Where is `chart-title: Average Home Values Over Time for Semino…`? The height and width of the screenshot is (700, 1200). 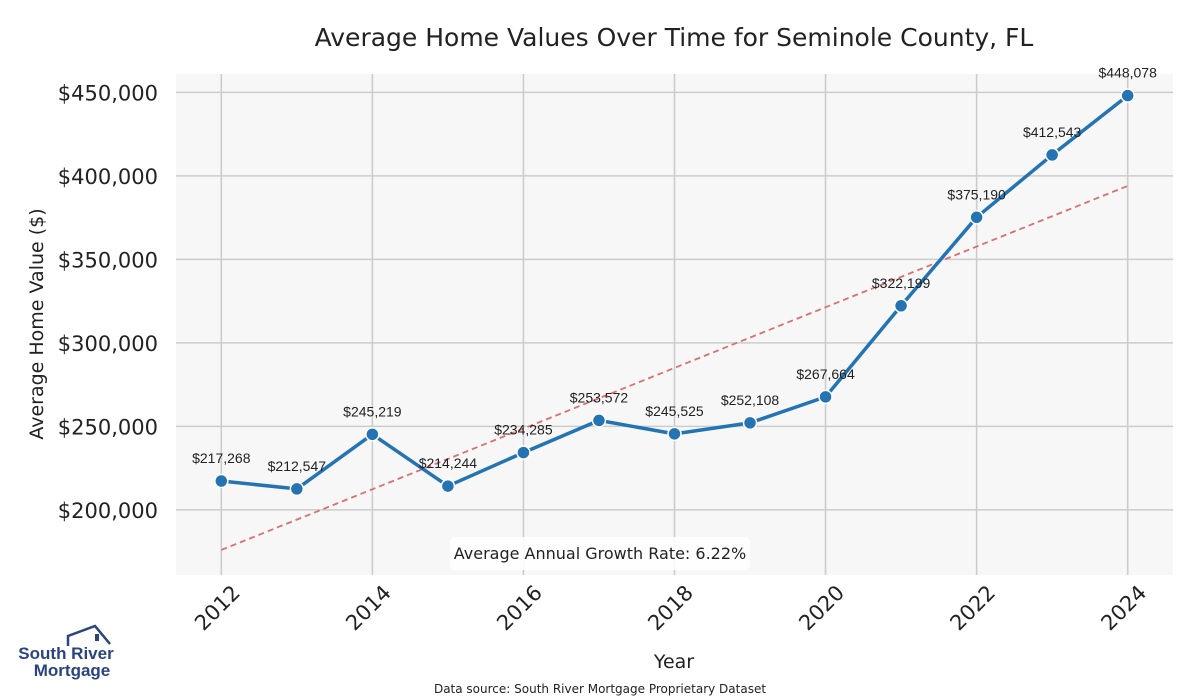
chart-title: Average Home Values Over Time for Semino… is located at coordinates (674, 37).